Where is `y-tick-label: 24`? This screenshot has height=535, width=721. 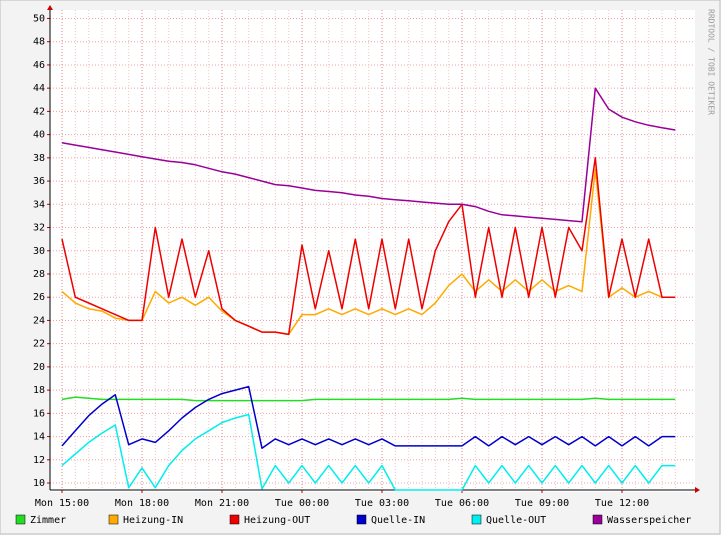
y-tick-label: 24 is located at coordinates (39, 320).